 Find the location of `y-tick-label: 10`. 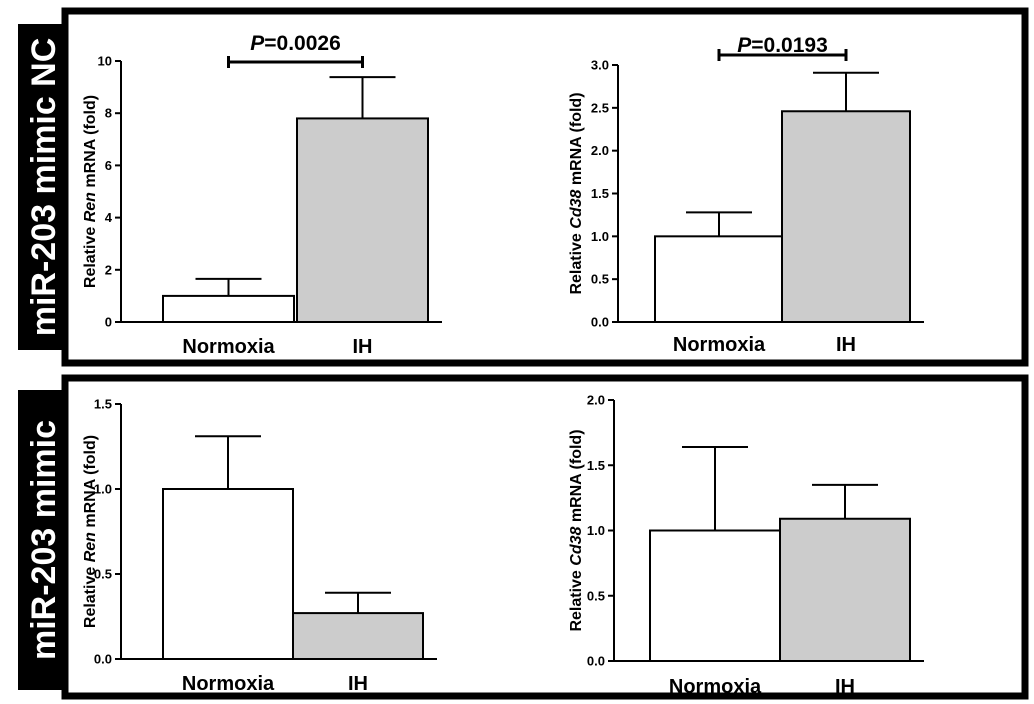

y-tick-label: 10 is located at coordinates (105, 61).